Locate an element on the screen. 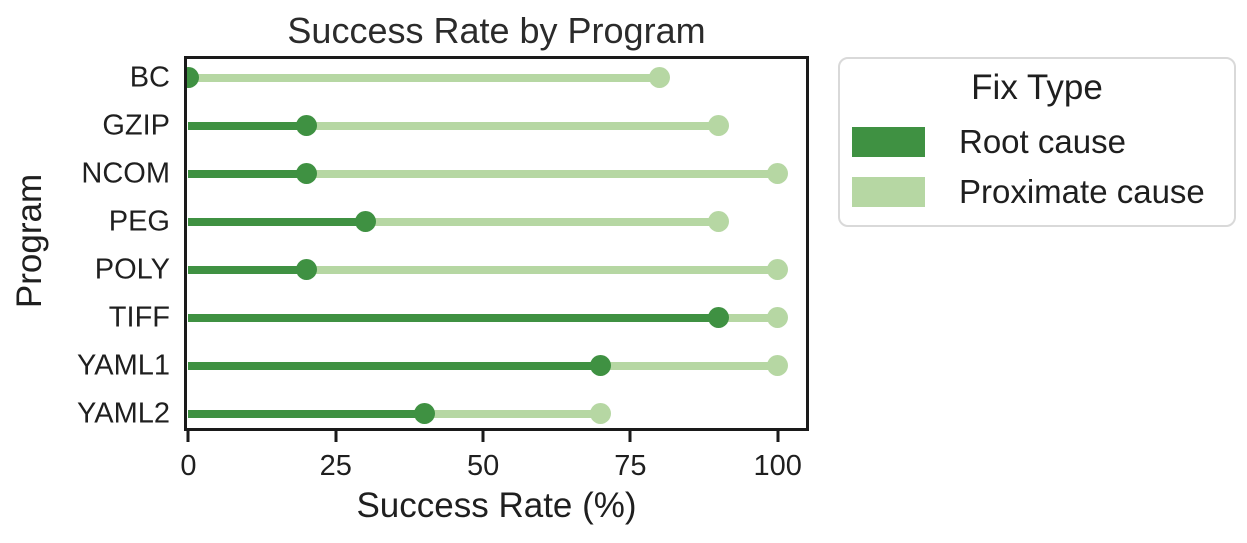 The image size is (1247, 543). segment-proximate-yaml2 is located at coordinates (512, 413).